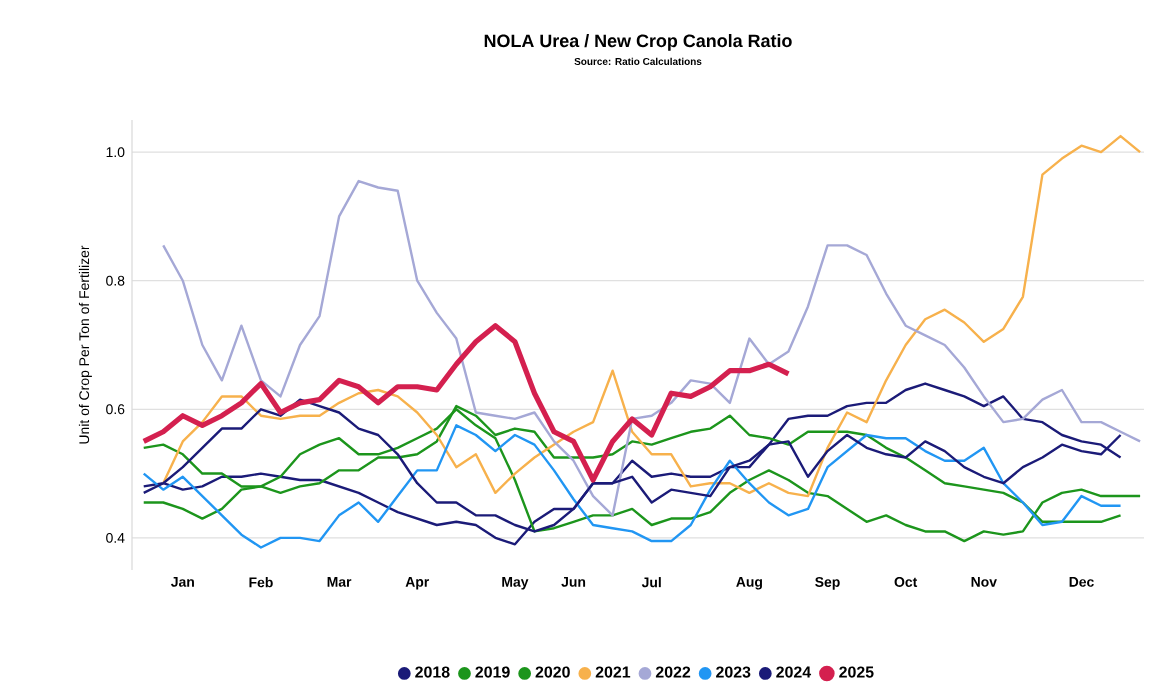  What do you see at coordinates (638, 42) in the screenshot?
I see `chart-title: NOLA Urea / New Crop Canola Ratio` at bounding box center [638, 42].